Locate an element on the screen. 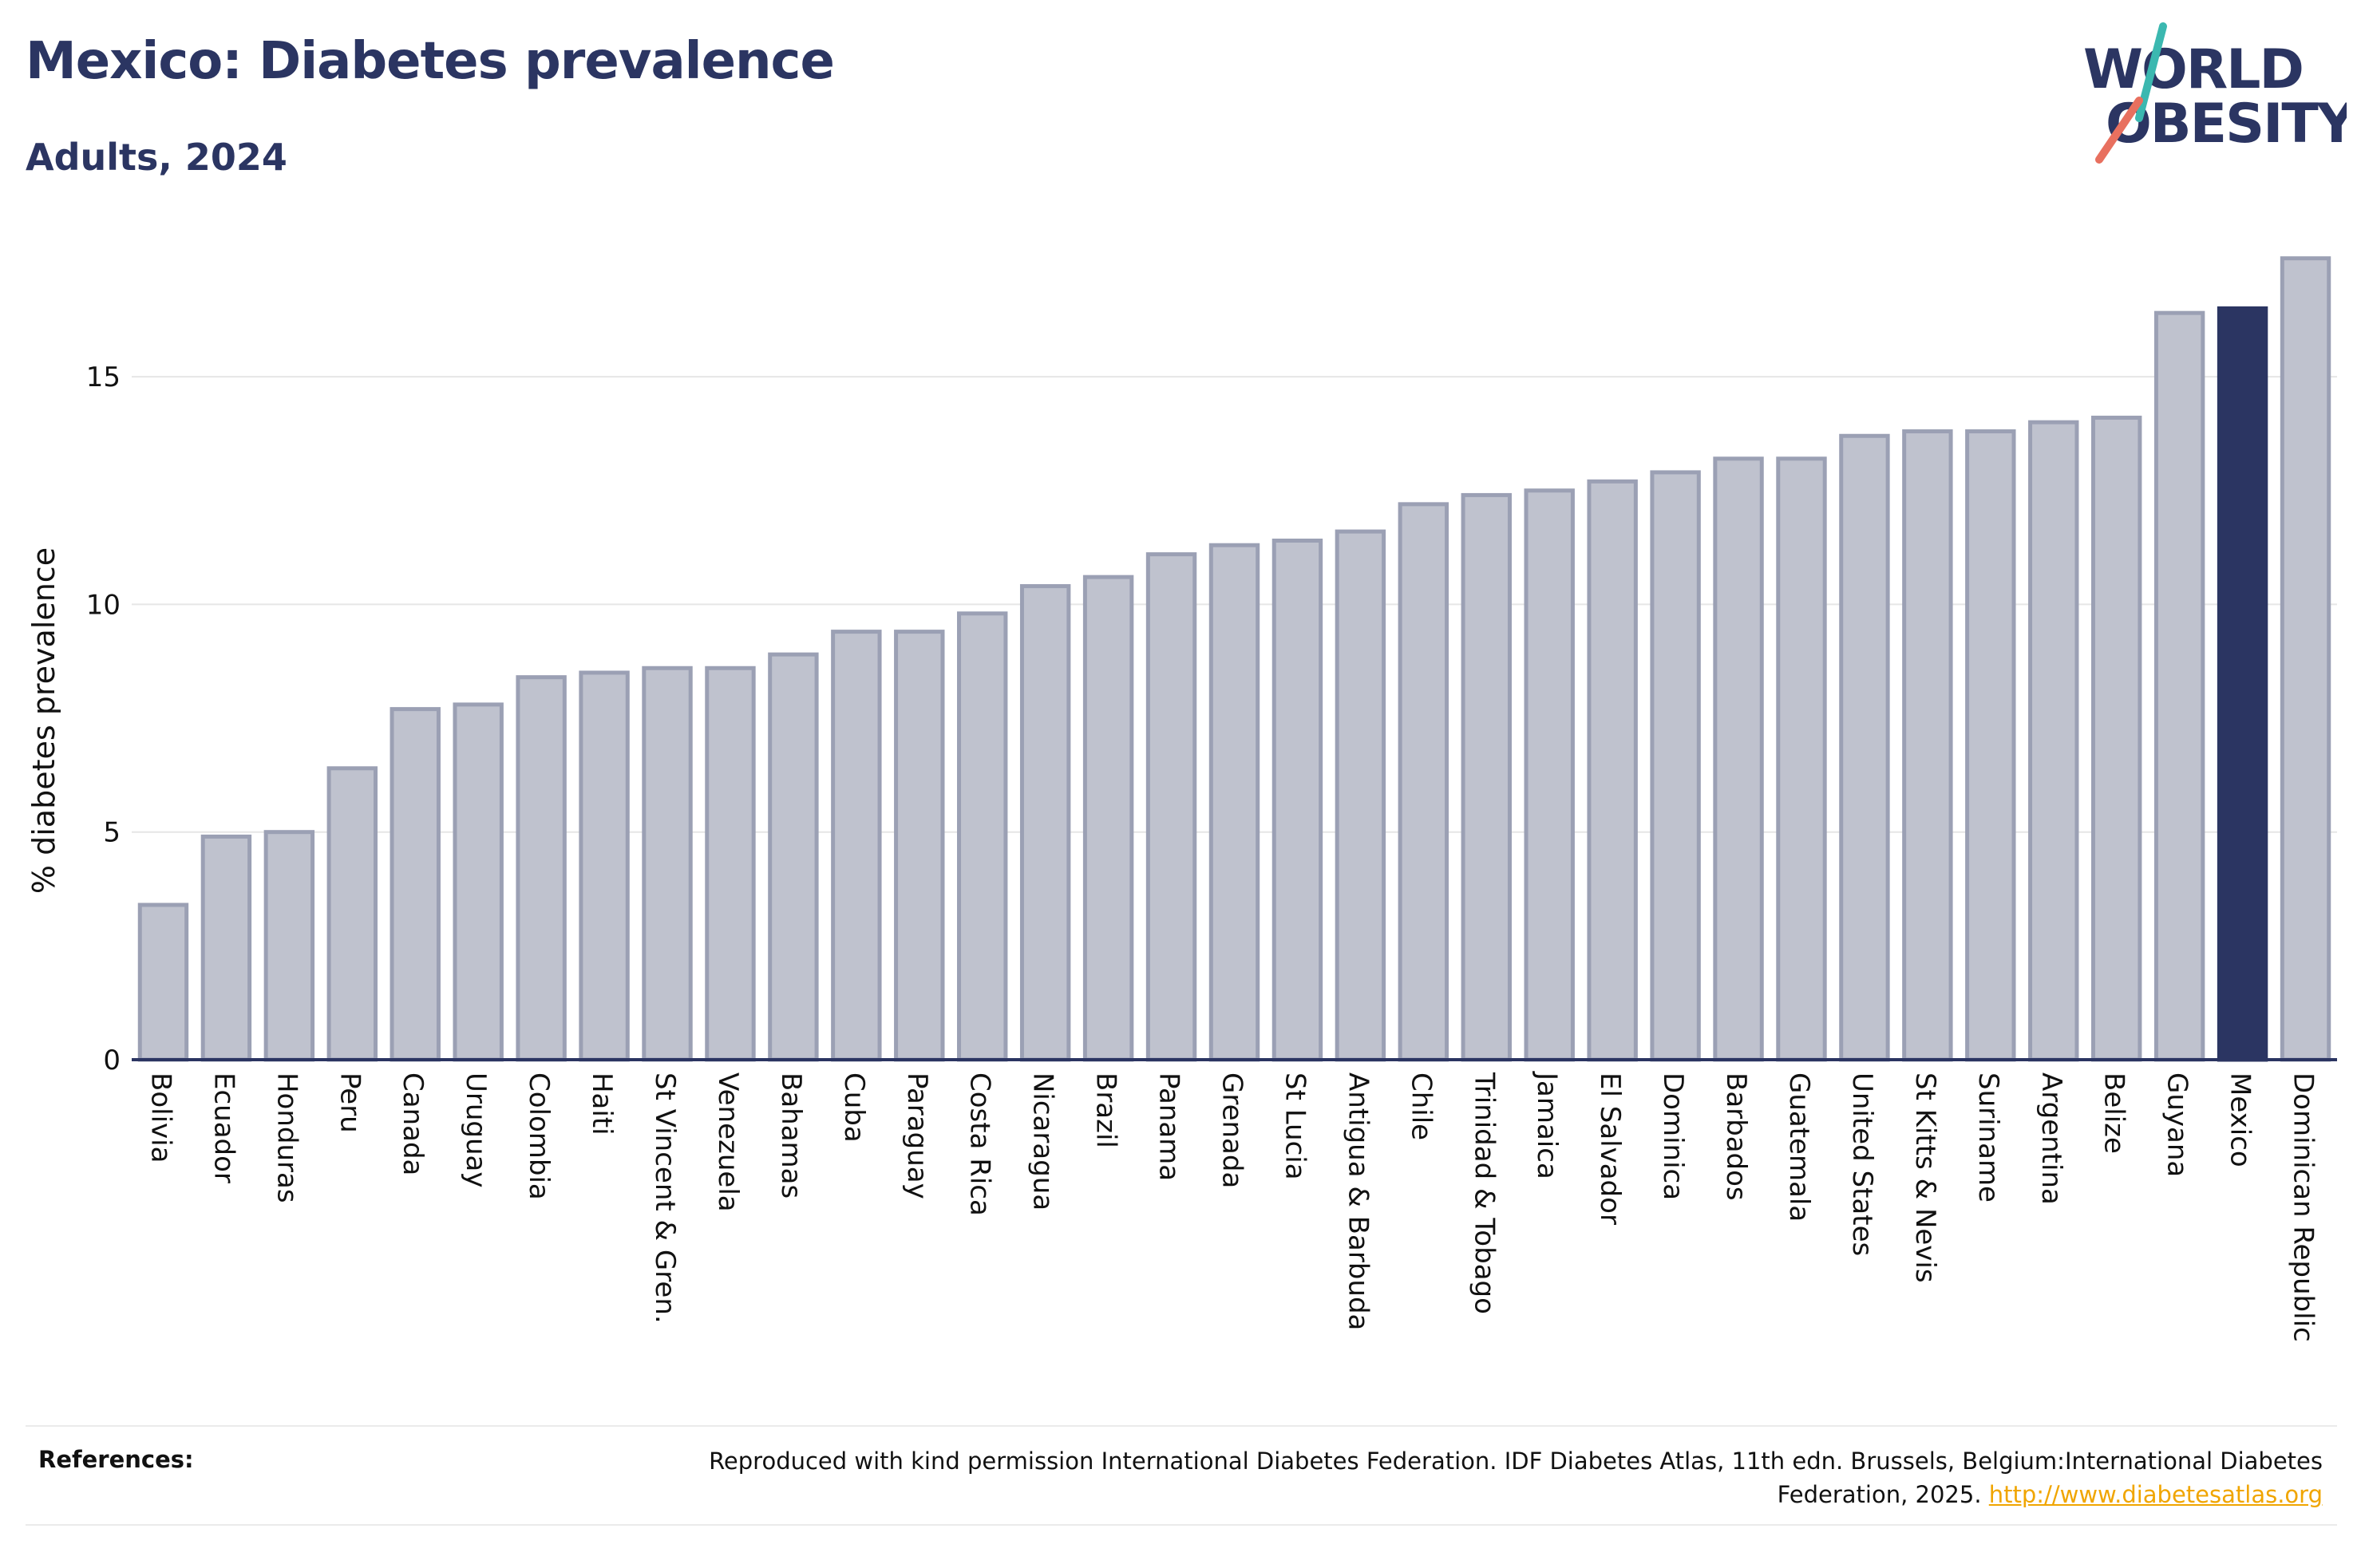  logo-word-world: WORLD is located at coordinates (2193, 69).